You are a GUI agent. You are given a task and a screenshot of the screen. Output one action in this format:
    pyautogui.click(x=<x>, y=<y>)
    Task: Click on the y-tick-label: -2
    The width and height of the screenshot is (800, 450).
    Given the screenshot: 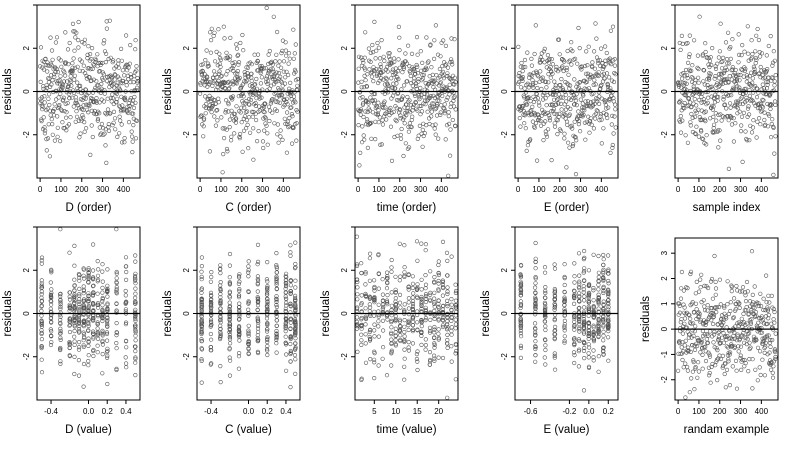 What is the action you would take?
    pyautogui.click(x=664, y=380)
    